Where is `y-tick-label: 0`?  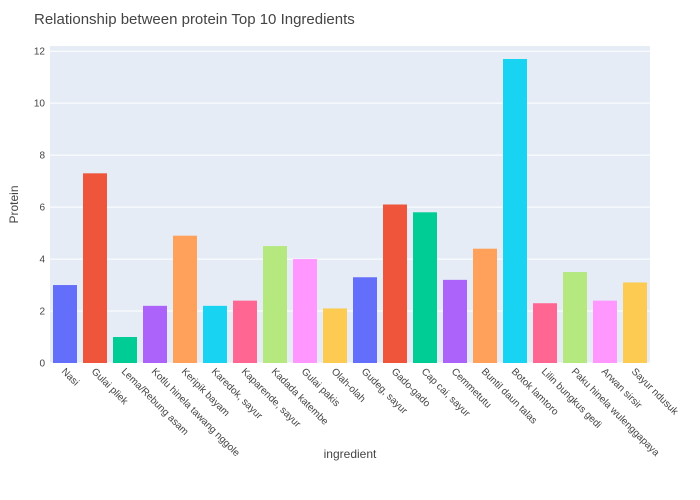
y-tick-label: 0 is located at coordinates (42, 364).